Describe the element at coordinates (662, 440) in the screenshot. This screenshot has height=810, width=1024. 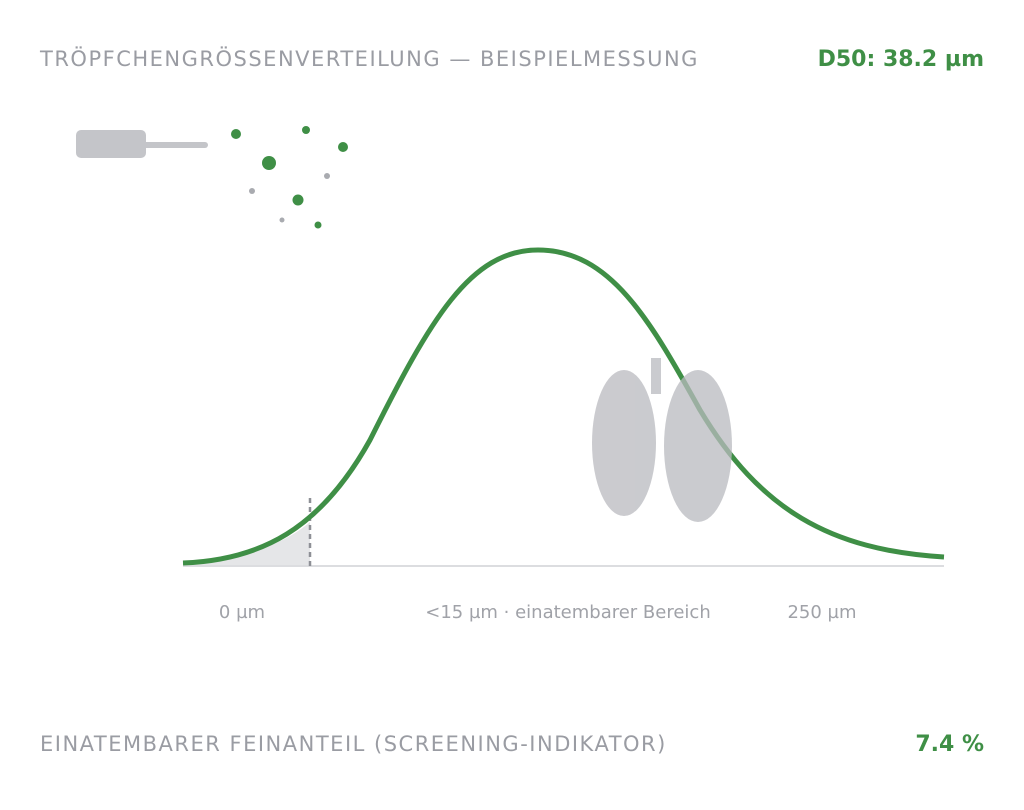
I see `lungs-icon` at that location.